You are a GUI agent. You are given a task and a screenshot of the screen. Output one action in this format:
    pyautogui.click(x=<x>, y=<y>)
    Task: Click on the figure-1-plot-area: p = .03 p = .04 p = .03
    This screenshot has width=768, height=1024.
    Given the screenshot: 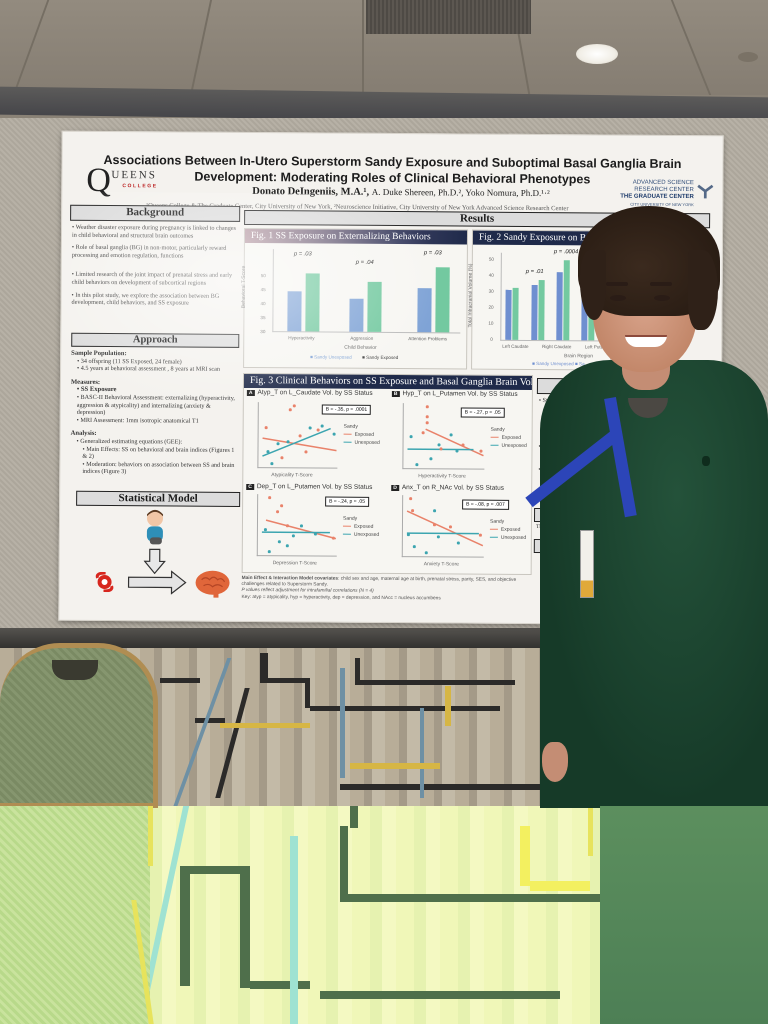 What is the action you would take?
    pyautogui.click(x=366, y=291)
    